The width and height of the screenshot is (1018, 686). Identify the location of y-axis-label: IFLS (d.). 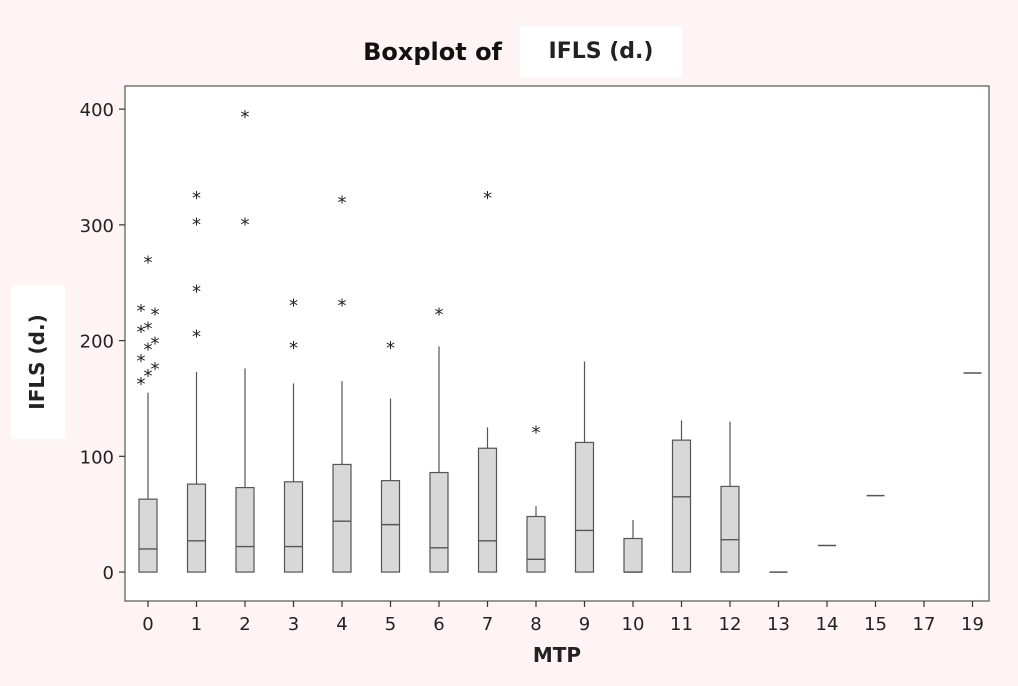
(37, 361).